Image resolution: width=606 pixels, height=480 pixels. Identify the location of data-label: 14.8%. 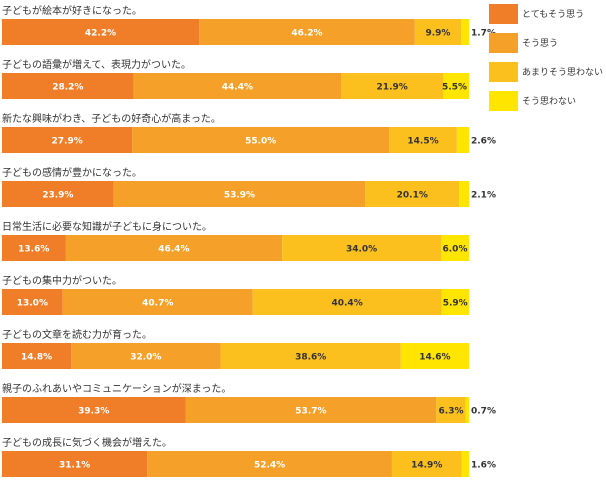
(36, 358).